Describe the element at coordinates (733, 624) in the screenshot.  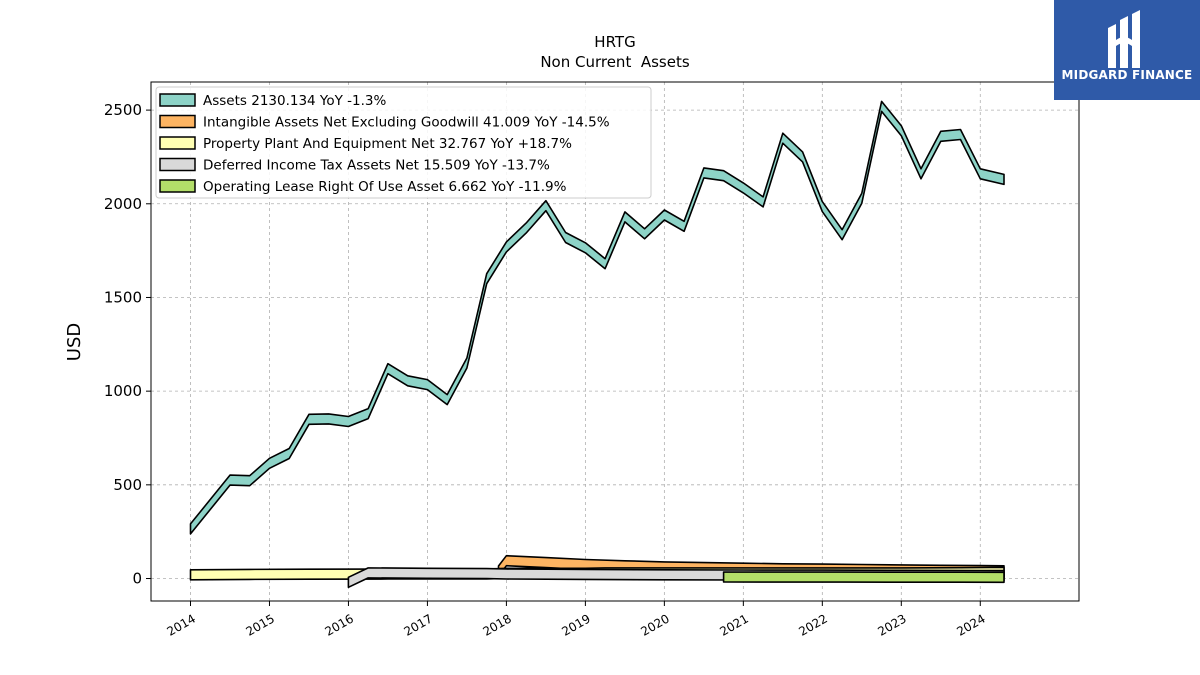
I see `x-tick-label: 2021` at that location.